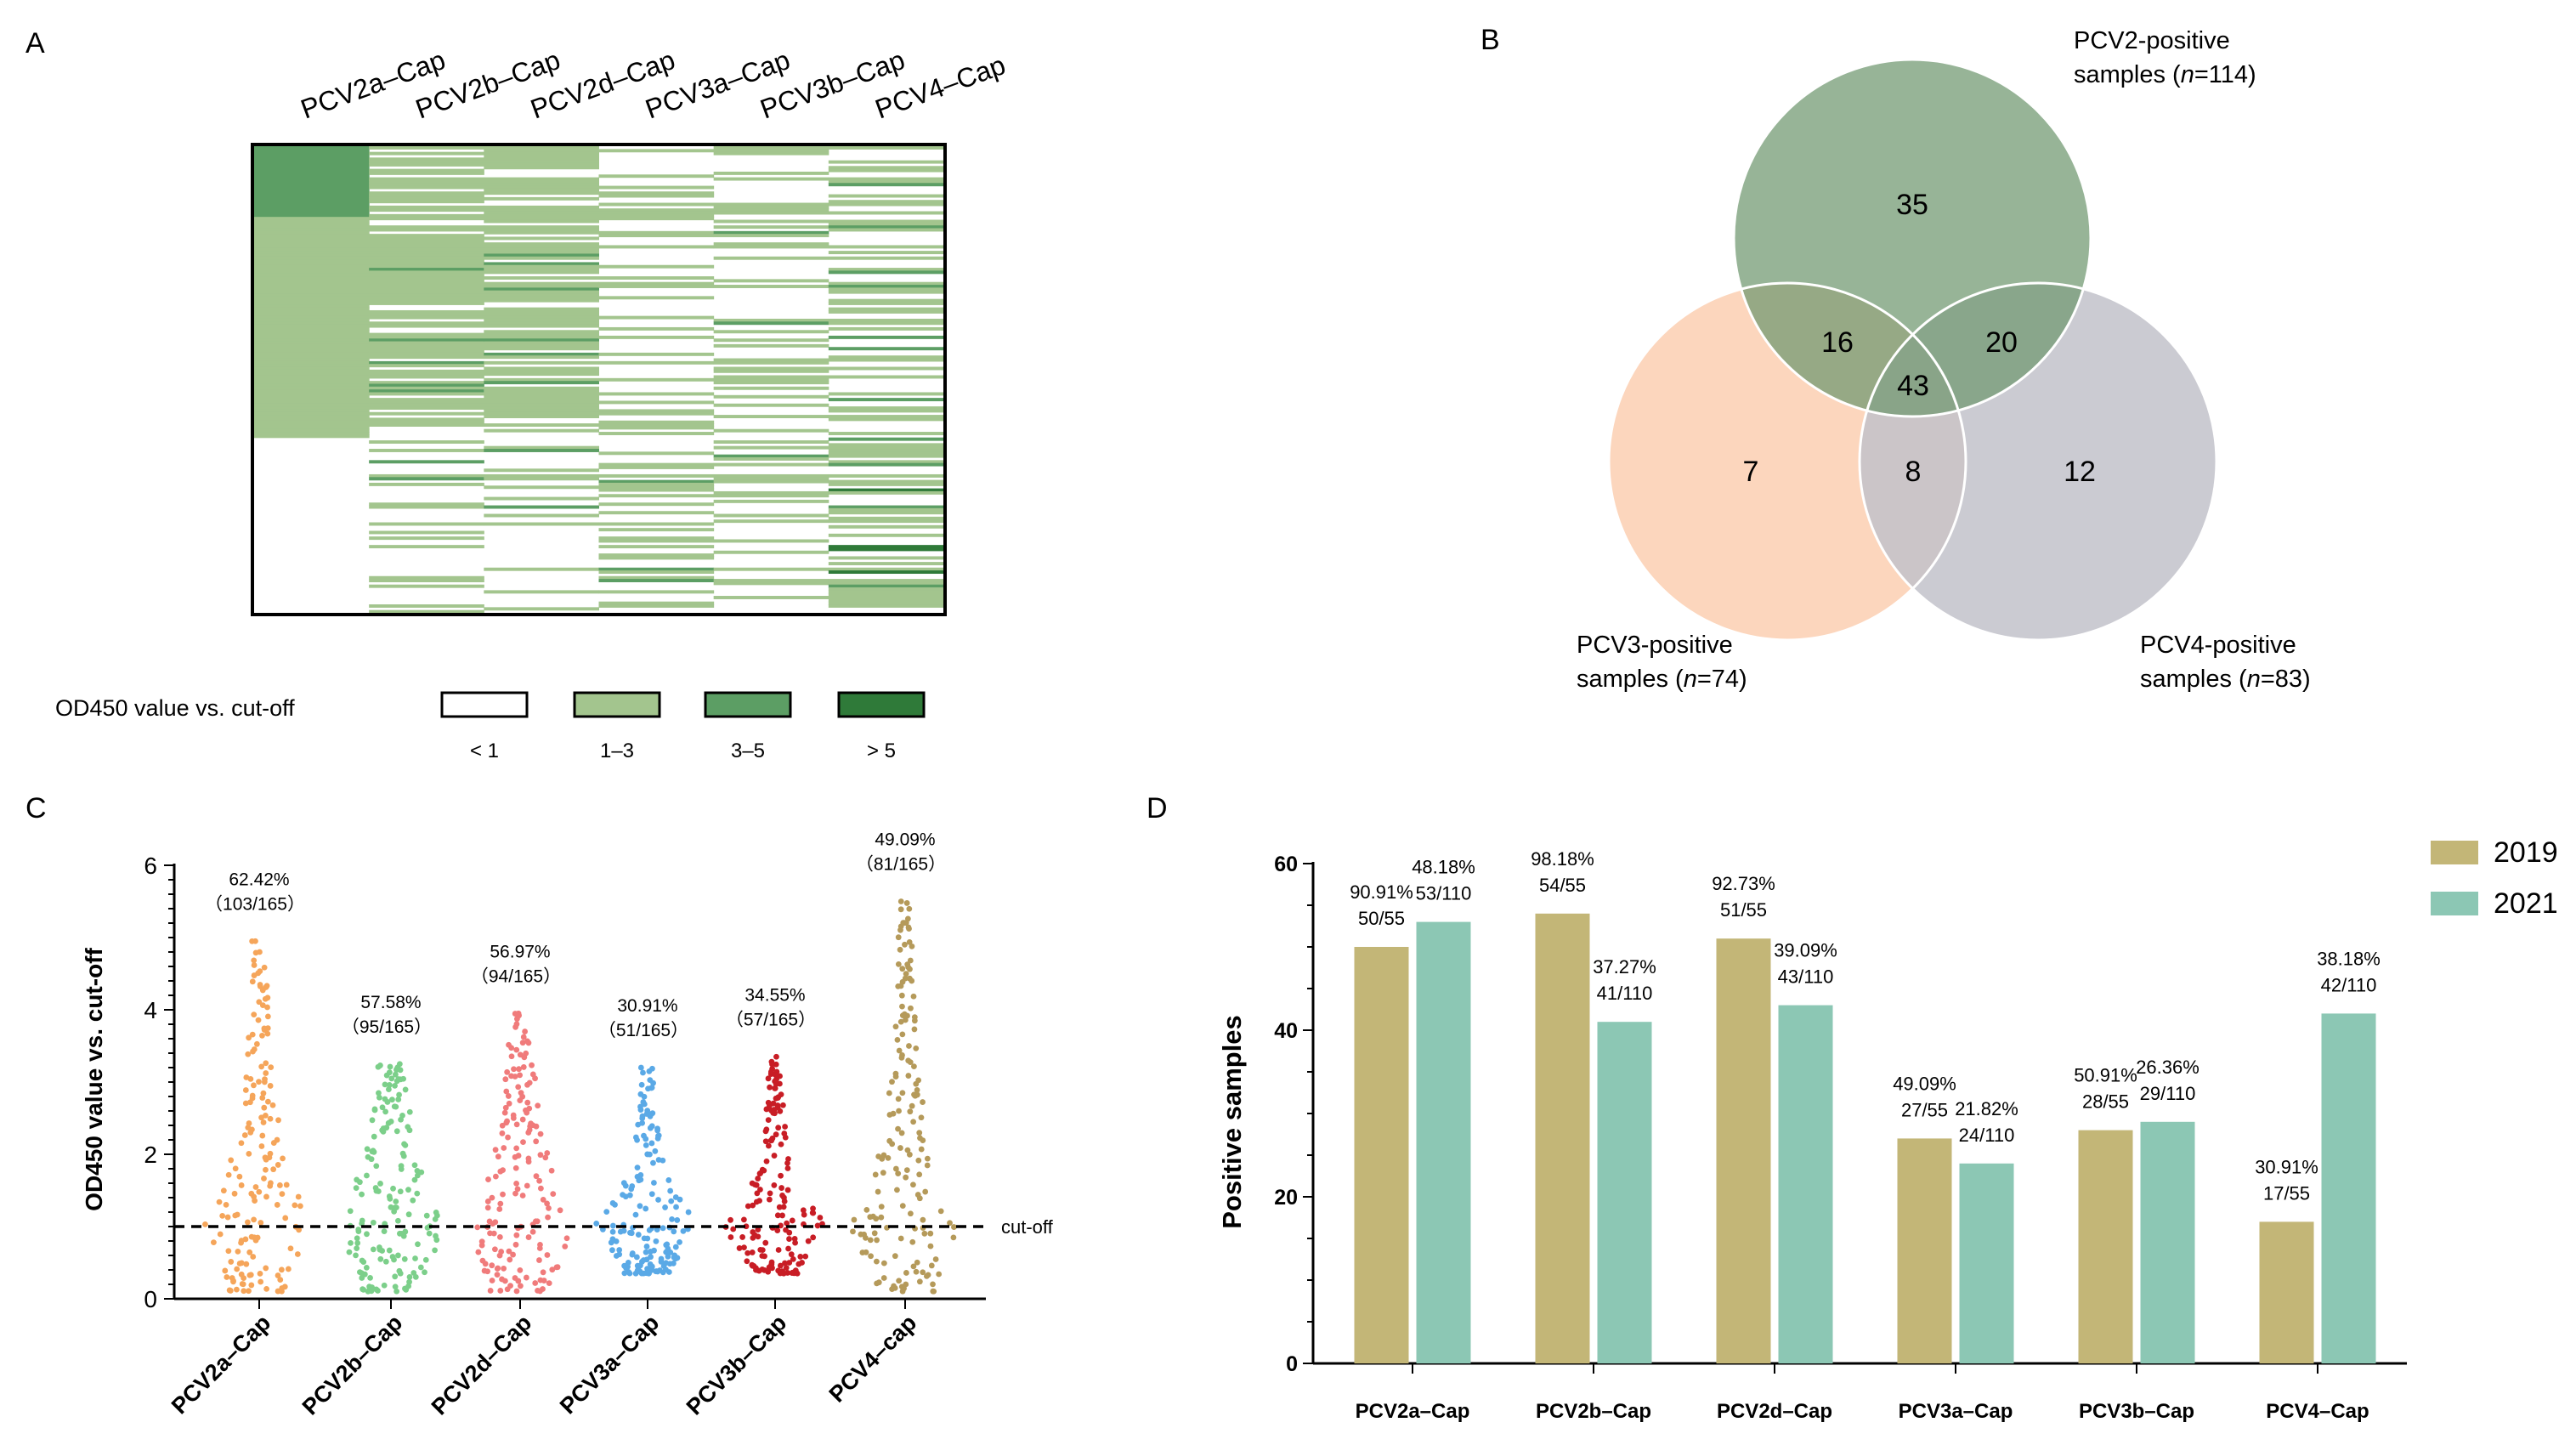  Describe the element at coordinates (2105, 1075) in the screenshot. I see `d-bar-pct-label: 50.91%` at that location.